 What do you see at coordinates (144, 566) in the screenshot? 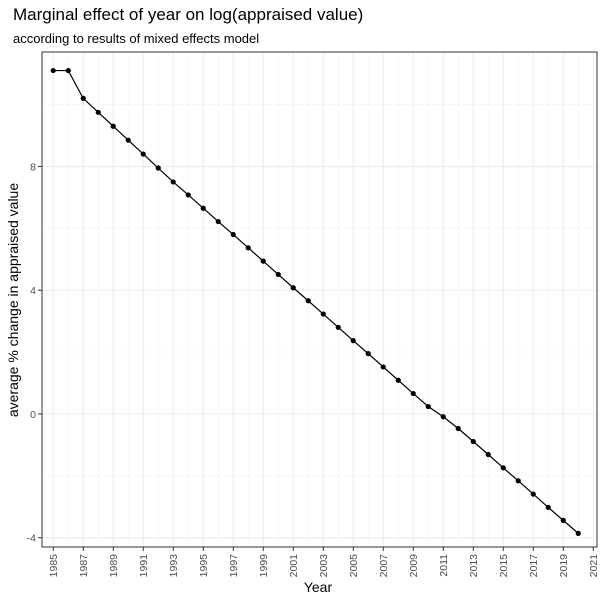
I see `x-tick-label: 1991` at bounding box center [144, 566].